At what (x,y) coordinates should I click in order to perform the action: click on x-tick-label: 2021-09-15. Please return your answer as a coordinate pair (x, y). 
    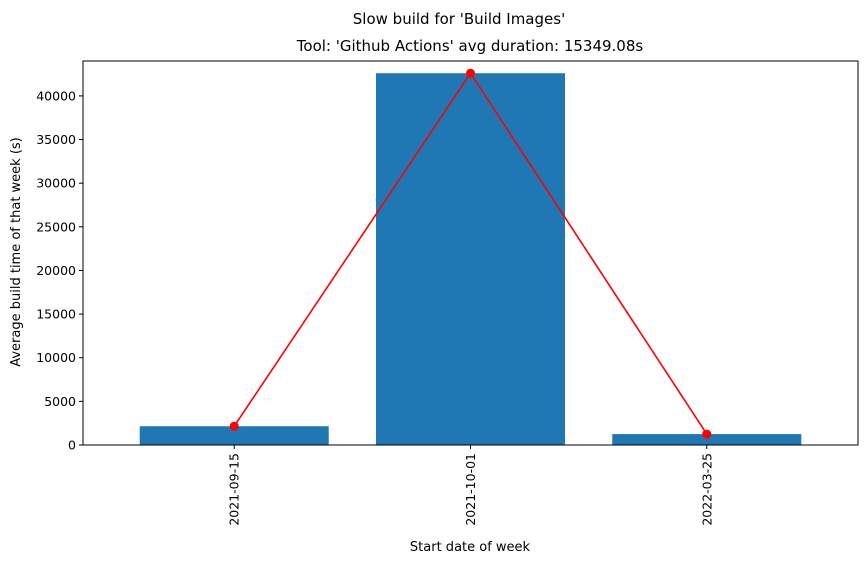
    Looking at the image, I should click on (234, 489).